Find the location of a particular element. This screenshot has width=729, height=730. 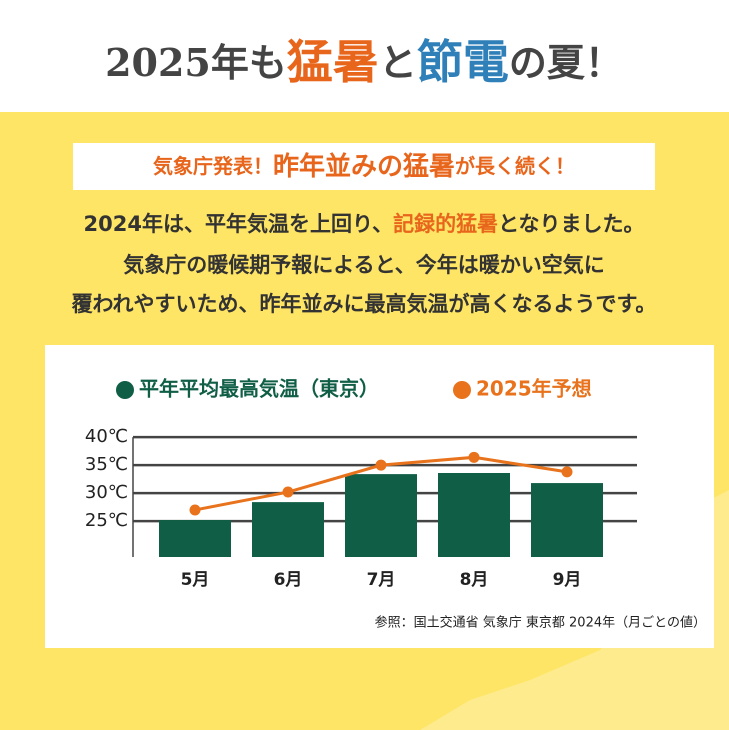

banner-part: 昨年並みの猛暑 is located at coordinates (364, 166).